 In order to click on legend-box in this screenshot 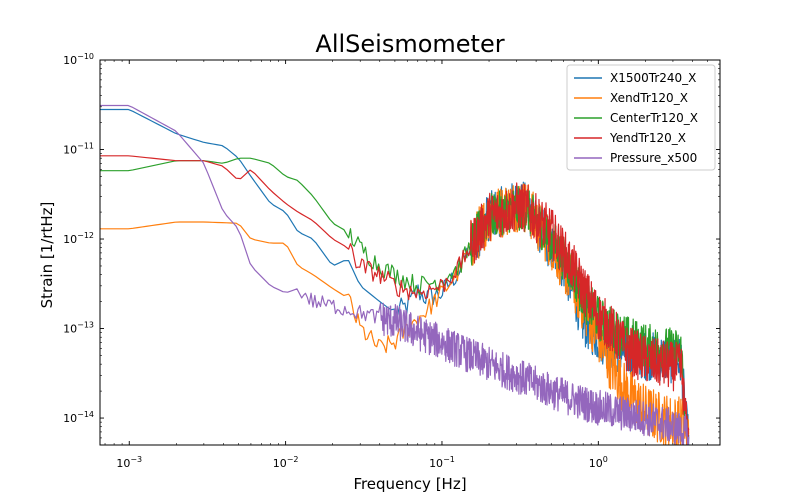, I will do `click(641, 117)`.